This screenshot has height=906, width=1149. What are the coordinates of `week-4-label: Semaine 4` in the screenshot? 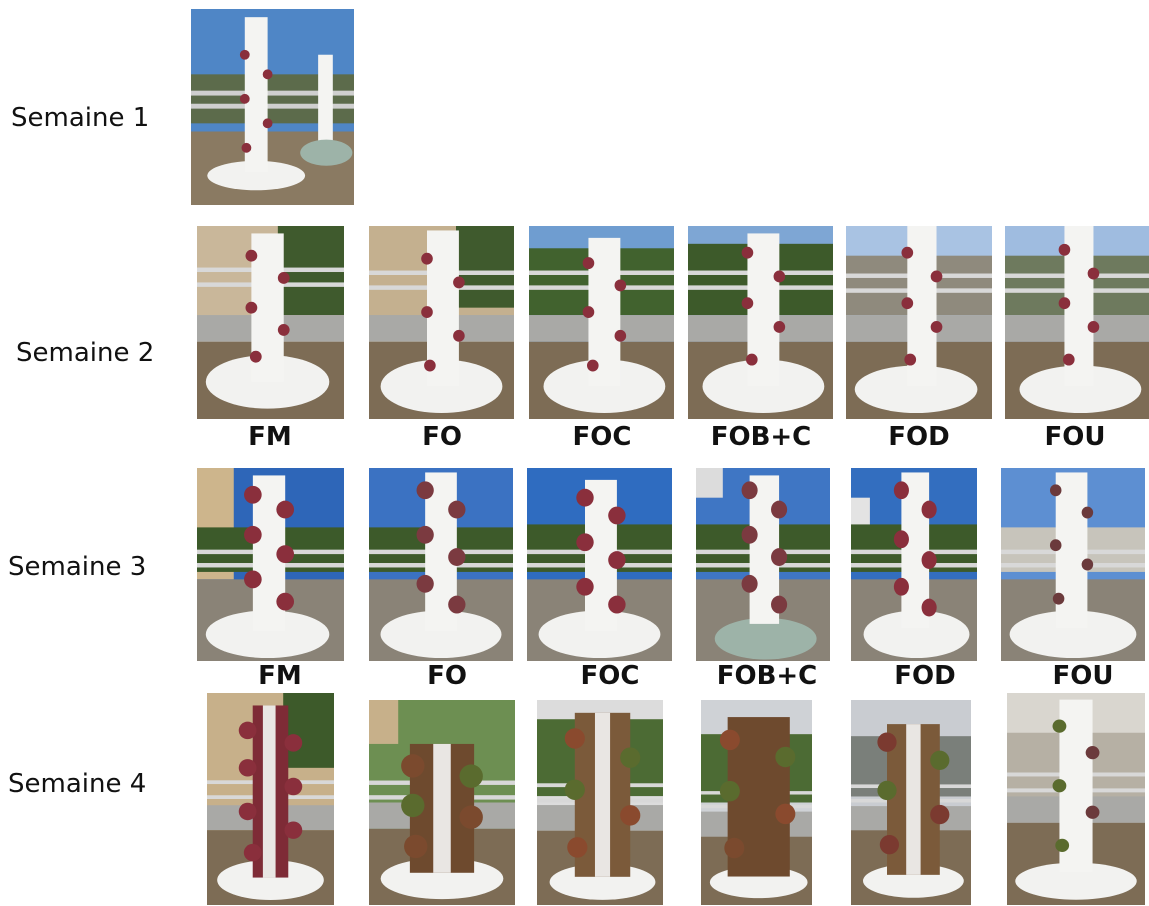 It's located at (77, 784).